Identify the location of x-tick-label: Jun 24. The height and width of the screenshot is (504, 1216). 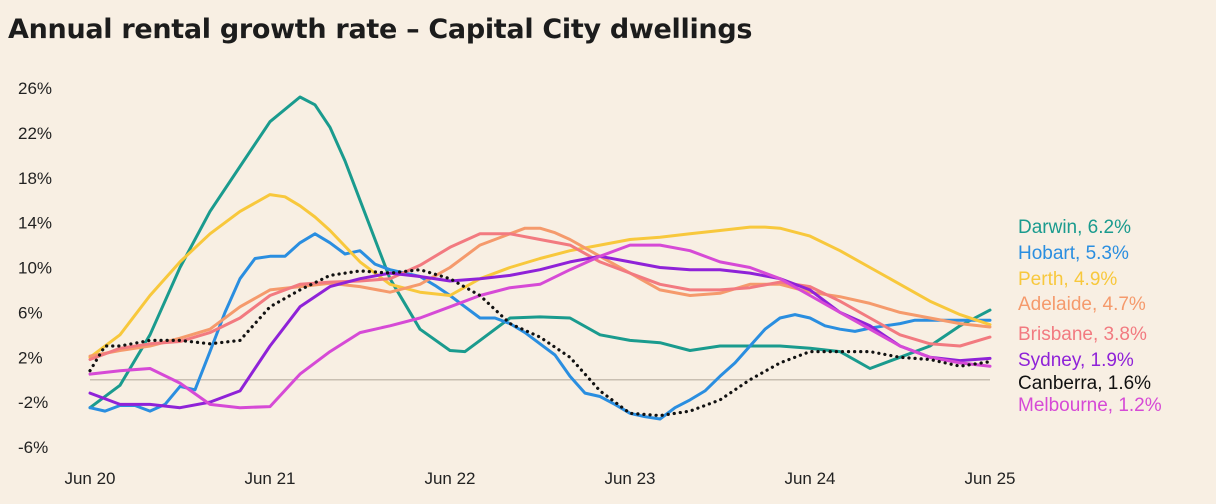
(809, 478).